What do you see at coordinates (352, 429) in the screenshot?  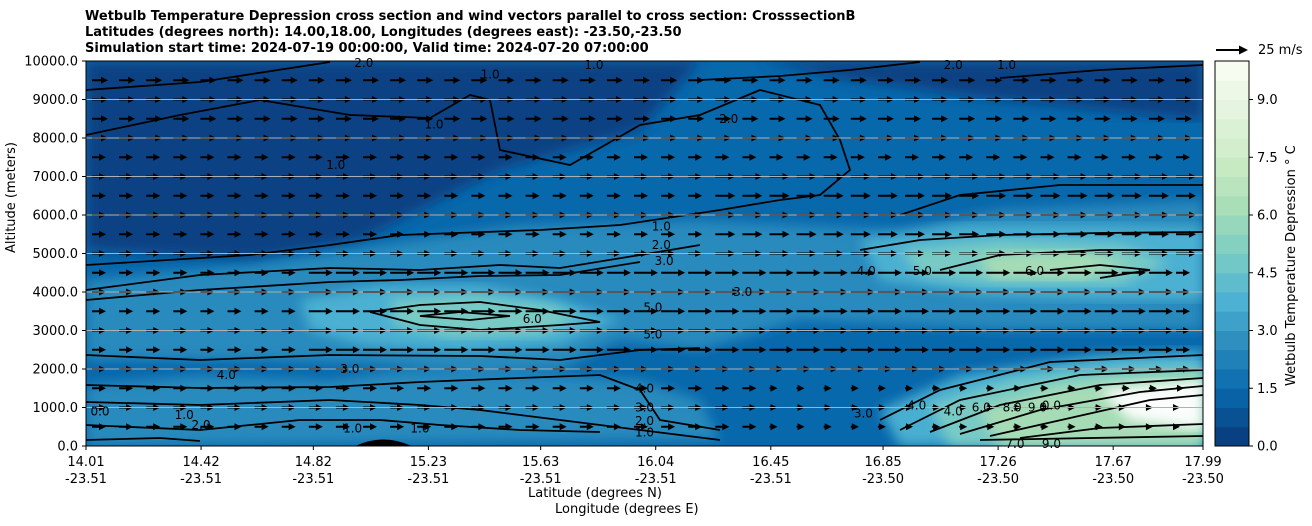 I see `contour-label: 1.0` at bounding box center [352, 429].